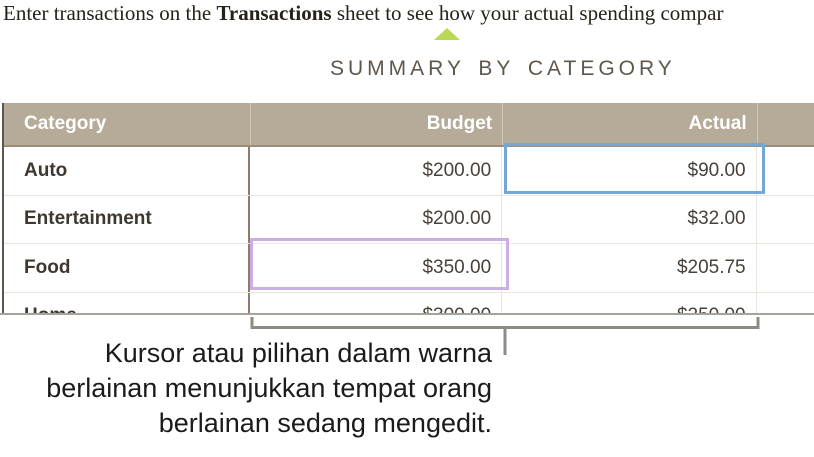  I want to click on caption-line-1: Kursor atau pilihan dalam warna, so click(298, 353).